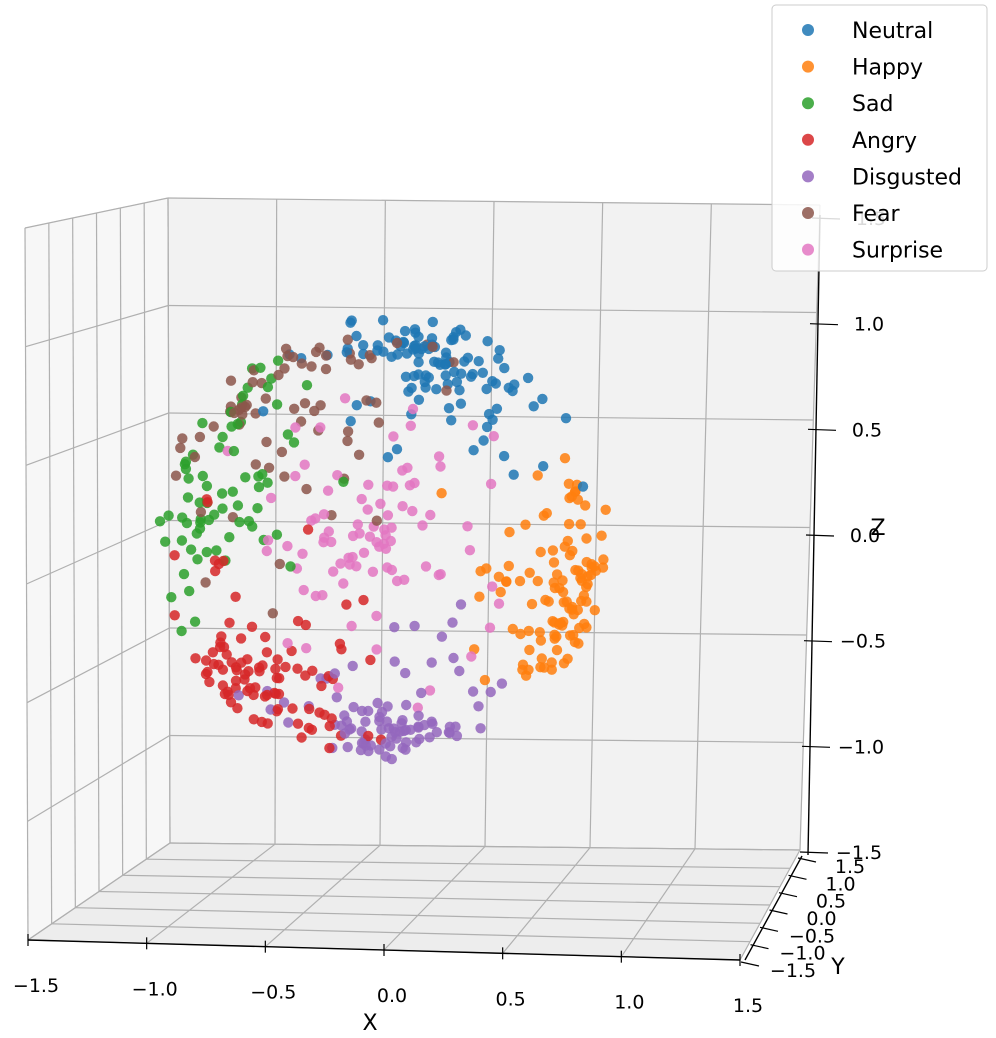 This screenshot has width=996, height=1038. What do you see at coordinates (877, 528) in the screenshot?
I see `z-axis-title: Z` at bounding box center [877, 528].